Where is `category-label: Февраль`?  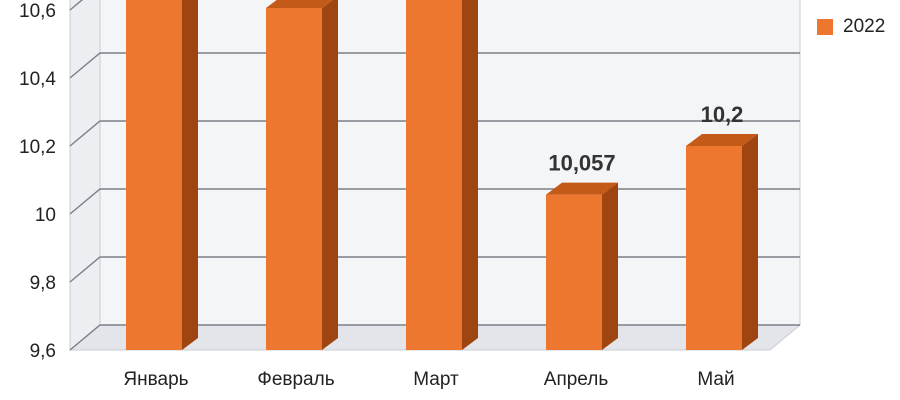 category-label: Февраль is located at coordinates (295, 379).